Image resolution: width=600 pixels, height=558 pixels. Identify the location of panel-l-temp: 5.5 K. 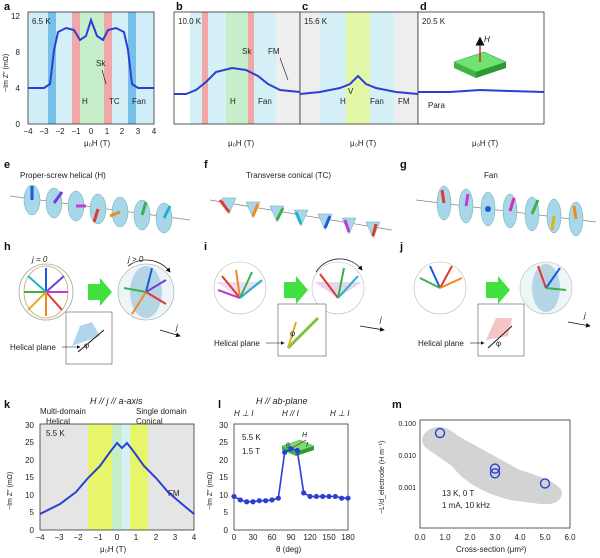
(251, 437).